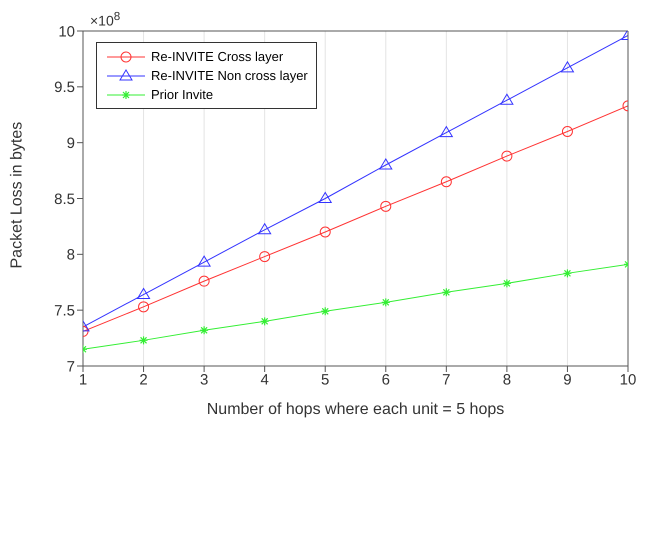  Describe the element at coordinates (628, 380) in the screenshot. I see `x-tick-label: 10` at that location.